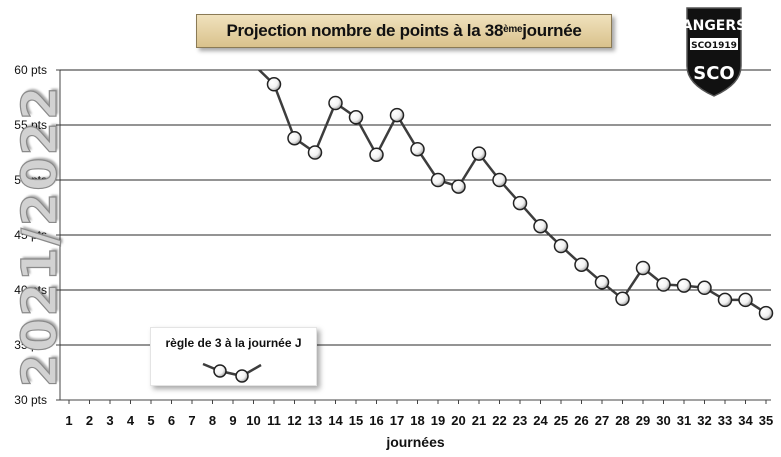 The image size is (781, 457). I want to click on angers-sco-logo: ANGERS SCO1919 SCO, so click(714, 52).